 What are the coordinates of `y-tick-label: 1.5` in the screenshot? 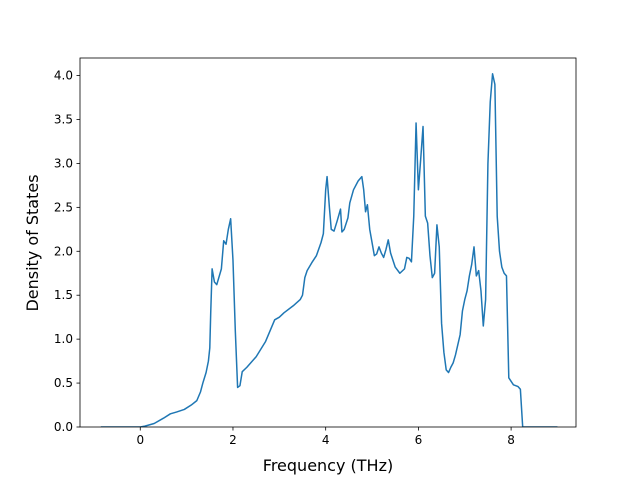 It's located at (63, 295).